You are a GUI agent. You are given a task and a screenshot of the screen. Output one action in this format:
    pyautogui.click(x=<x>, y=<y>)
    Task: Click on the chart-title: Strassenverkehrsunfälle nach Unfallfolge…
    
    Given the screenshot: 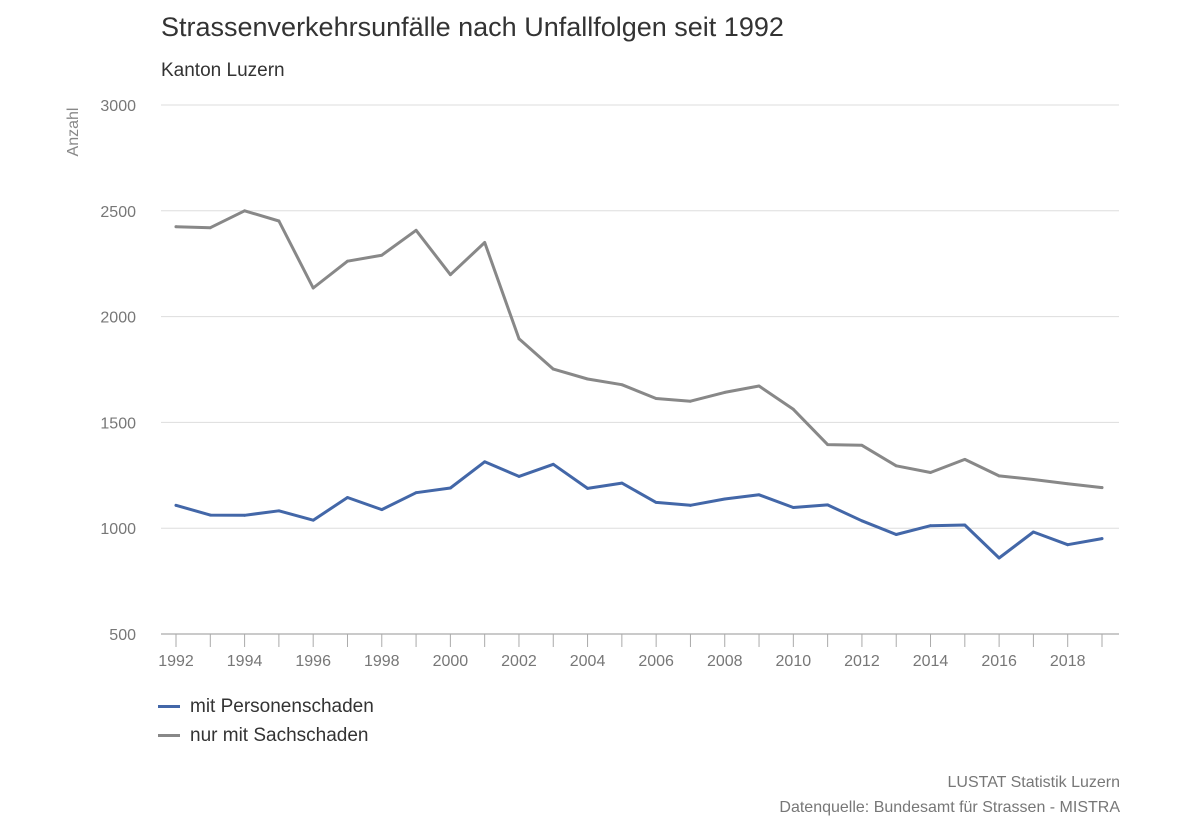 What is the action you would take?
    pyautogui.click(x=472, y=27)
    